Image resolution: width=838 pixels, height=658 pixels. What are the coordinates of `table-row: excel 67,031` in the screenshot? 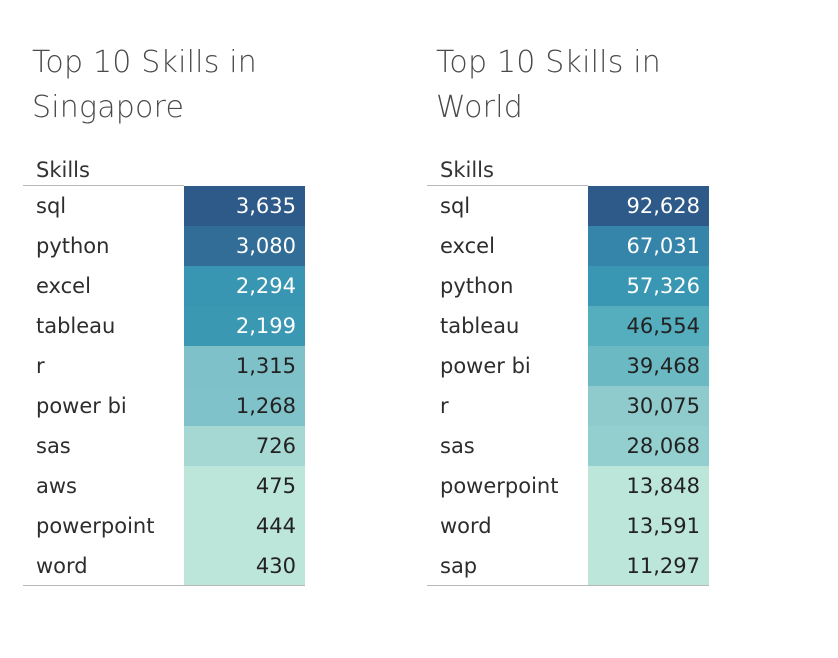 It's located at (568, 246).